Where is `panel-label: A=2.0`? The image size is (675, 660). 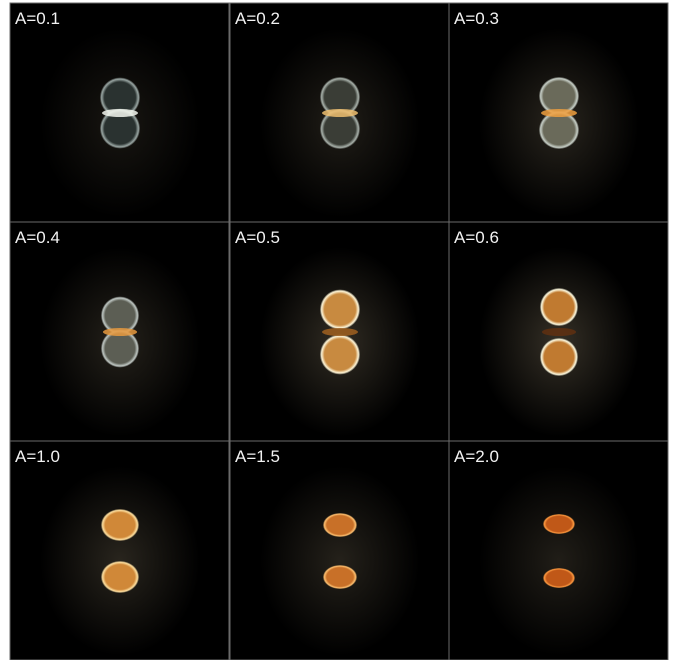 panel-label: A=2.0 is located at coordinates (476, 456).